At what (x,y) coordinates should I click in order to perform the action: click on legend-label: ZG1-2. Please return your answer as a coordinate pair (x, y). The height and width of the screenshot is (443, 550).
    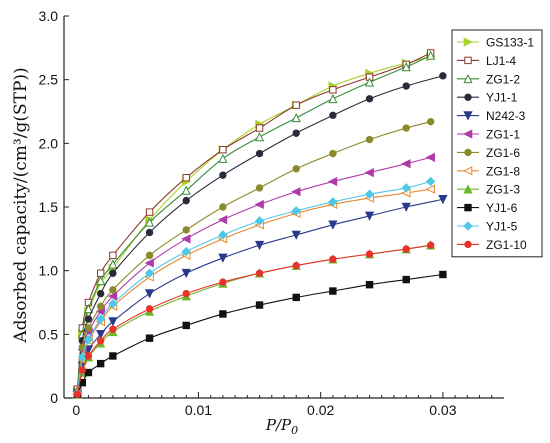
    Looking at the image, I should click on (503, 79).